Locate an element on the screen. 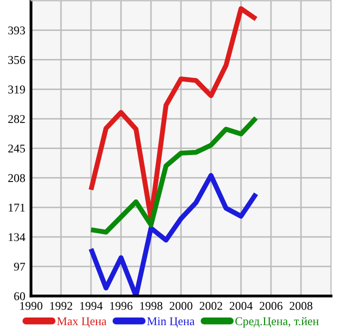 The image size is (345, 335). y-tick-label: 393 is located at coordinates (16, 30).